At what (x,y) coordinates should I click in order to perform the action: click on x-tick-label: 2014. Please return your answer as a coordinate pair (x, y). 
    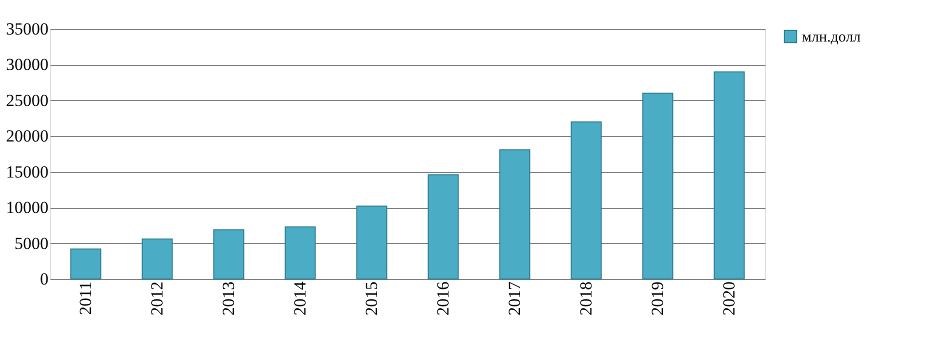
    Looking at the image, I should click on (300, 298).